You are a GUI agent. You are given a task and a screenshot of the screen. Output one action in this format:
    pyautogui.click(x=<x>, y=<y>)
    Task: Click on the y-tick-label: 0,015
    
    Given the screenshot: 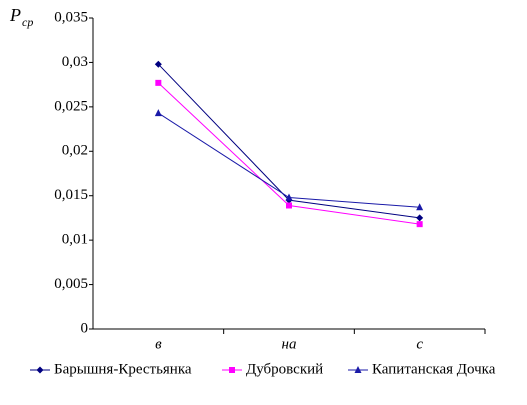 What is the action you would take?
    pyautogui.click(x=71, y=195)
    